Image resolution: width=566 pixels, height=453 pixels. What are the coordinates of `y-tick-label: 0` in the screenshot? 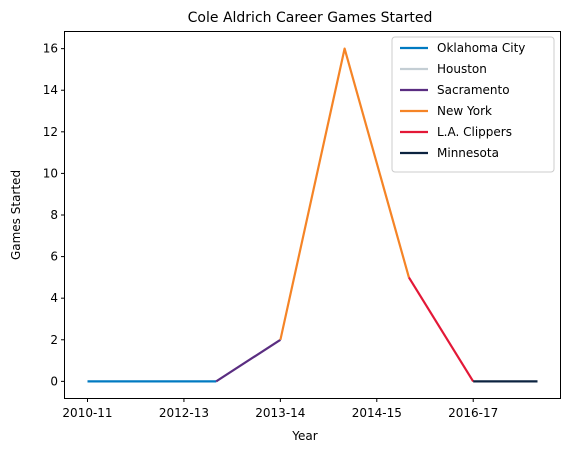 It's located at (54, 381).